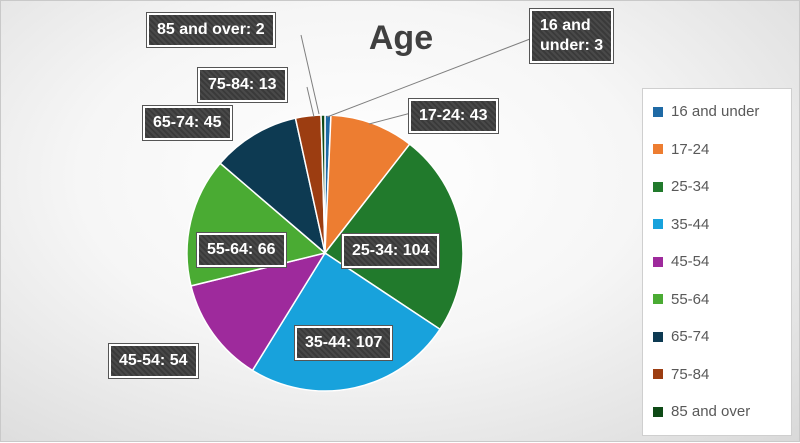 The width and height of the screenshot is (800, 443). What do you see at coordinates (717, 150) in the screenshot?
I see `legend-item-17-24: 17-24` at bounding box center [717, 150].